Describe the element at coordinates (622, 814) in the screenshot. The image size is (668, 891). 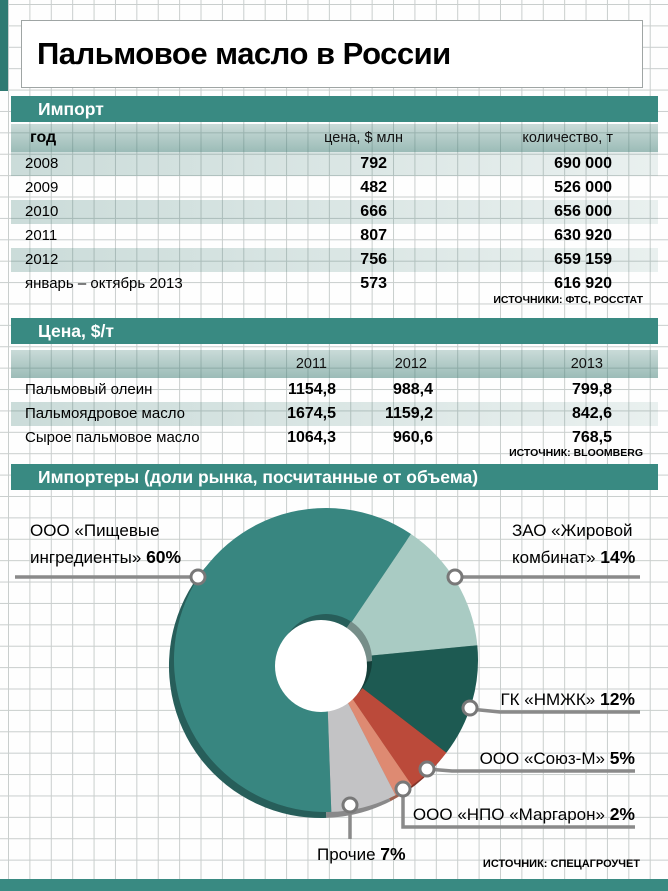
I see `callout-percent: 2%` at that location.